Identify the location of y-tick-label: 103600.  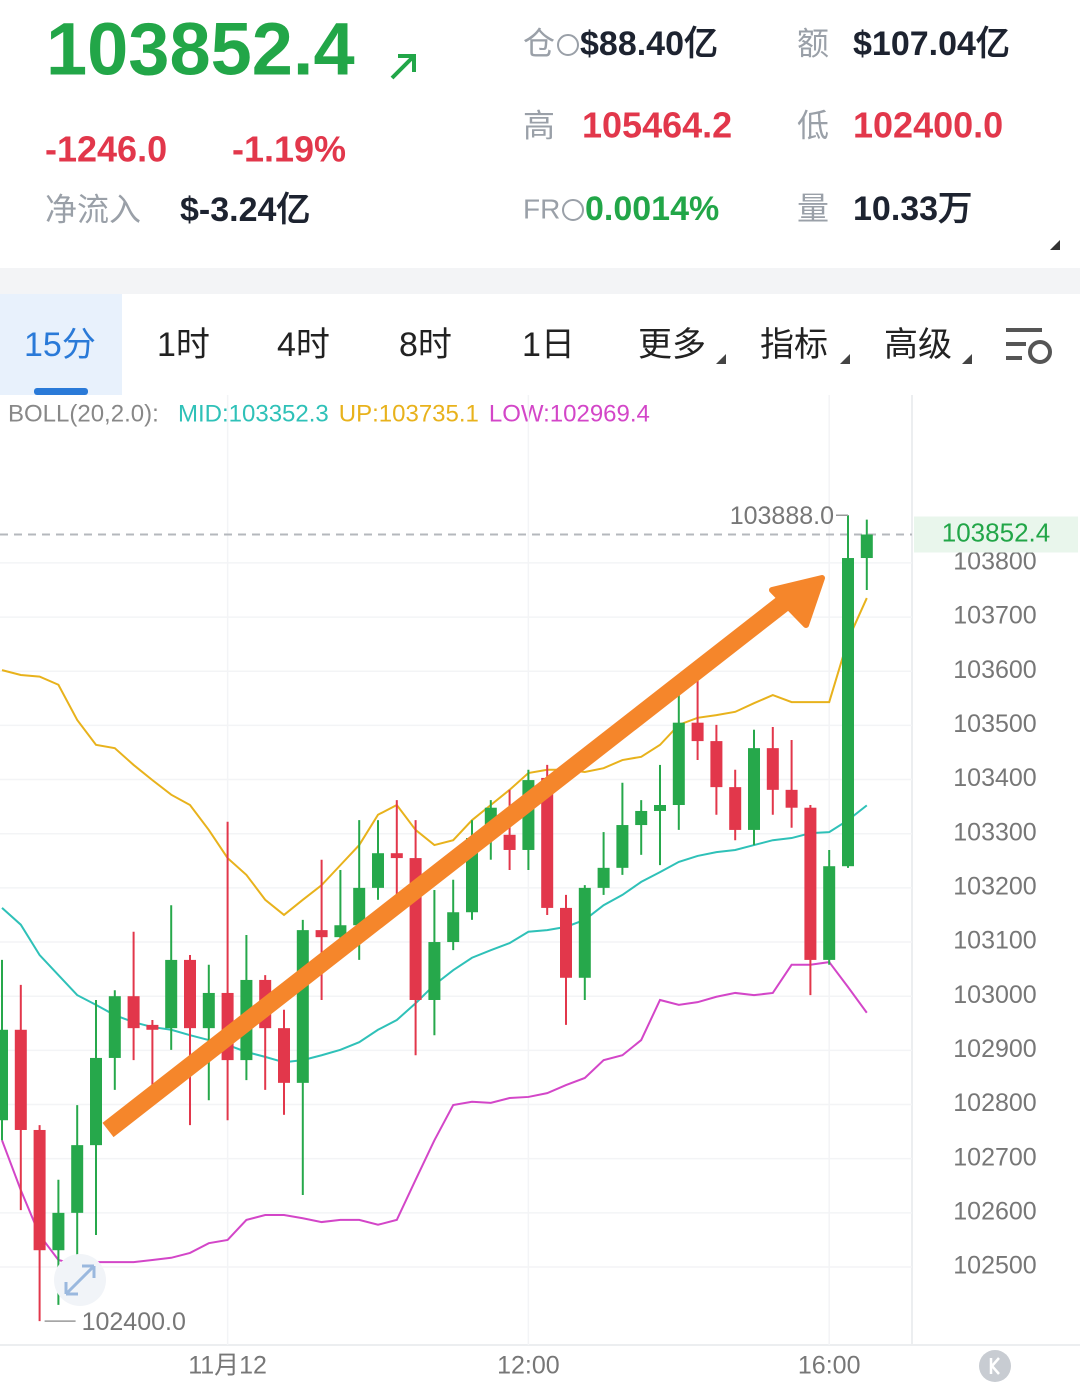
(994, 670).